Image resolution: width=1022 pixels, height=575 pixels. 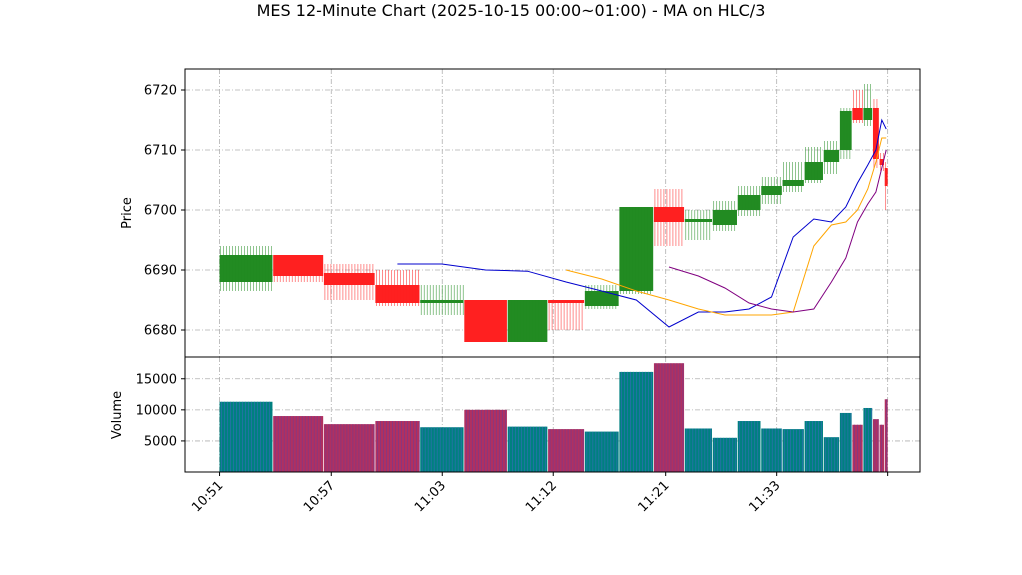 What do you see at coordinates (764, 496) in the screenshot?
I see `x-tick-label: 11:33` at bounding box center [764, 496].